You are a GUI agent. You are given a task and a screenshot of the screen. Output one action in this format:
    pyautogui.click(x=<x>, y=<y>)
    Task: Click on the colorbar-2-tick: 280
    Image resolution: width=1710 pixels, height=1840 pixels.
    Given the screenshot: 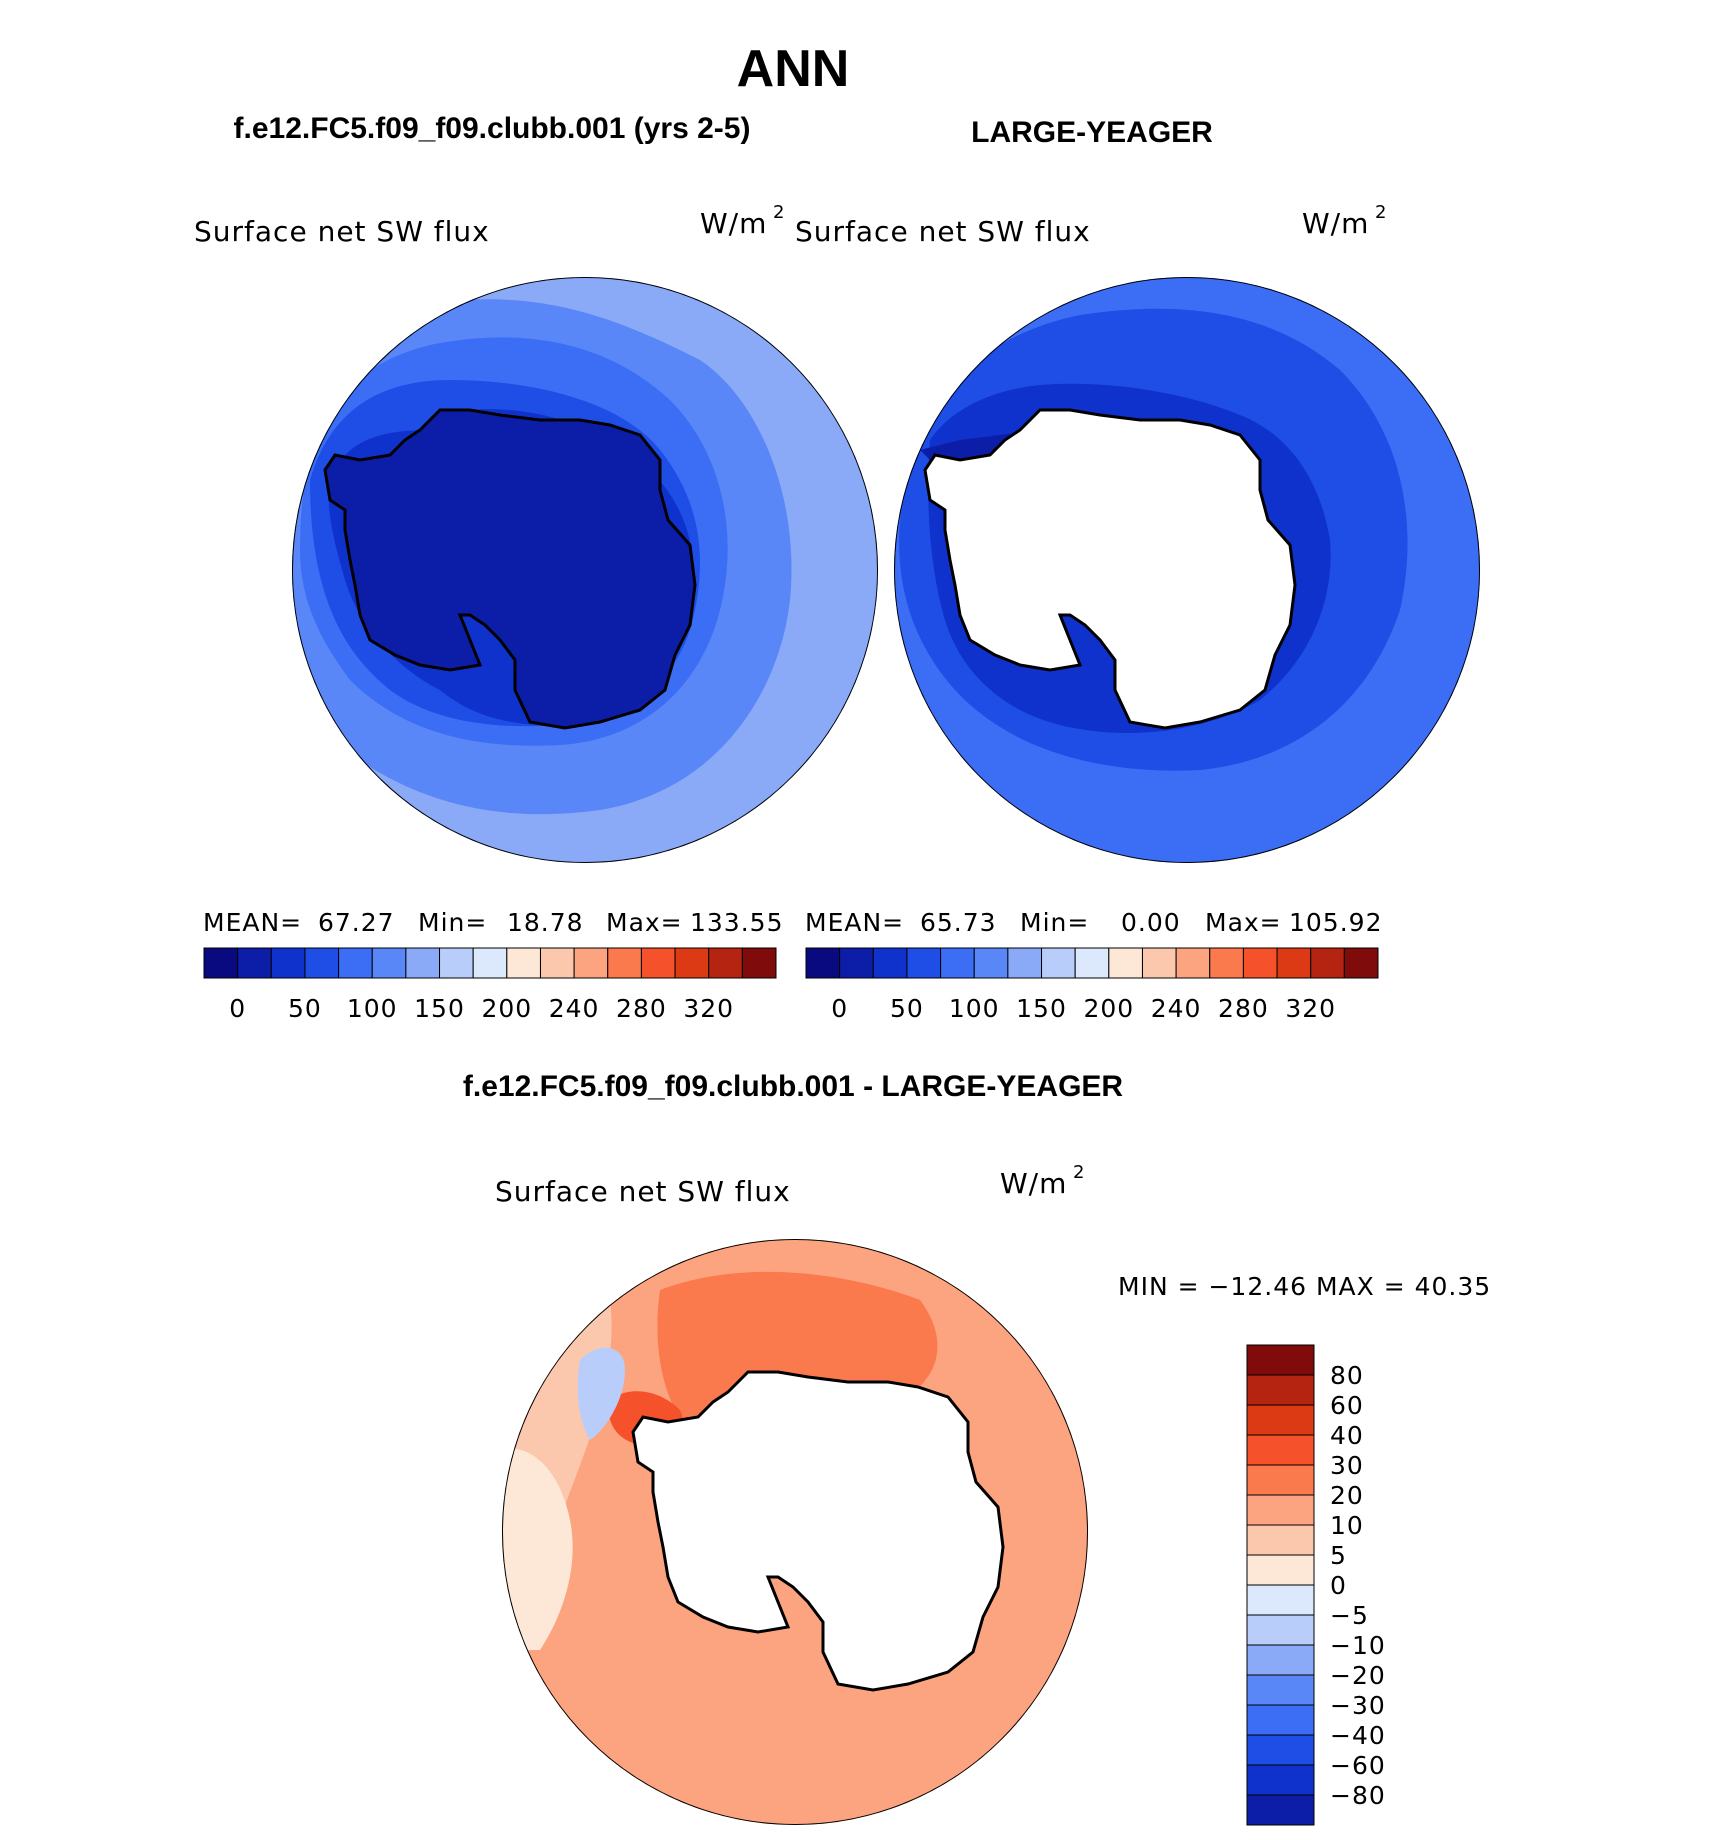 What is the action you would take?
    pyautogui.click(x=1243, y=1008)
    